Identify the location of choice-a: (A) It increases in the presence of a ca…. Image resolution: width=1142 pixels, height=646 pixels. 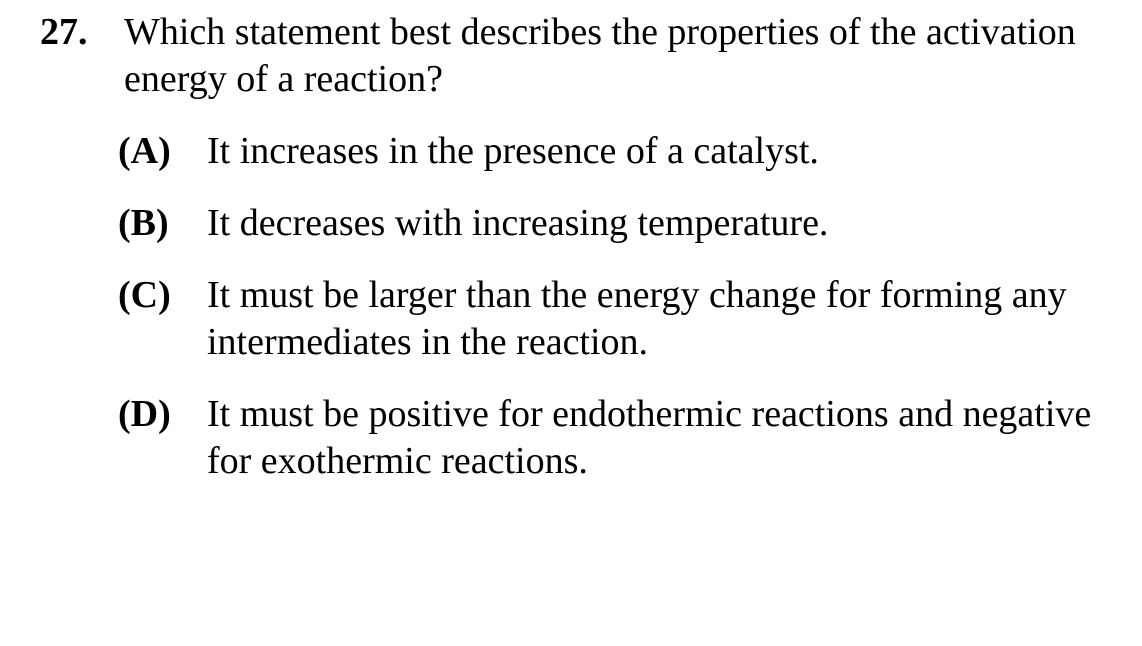
(624, 151).